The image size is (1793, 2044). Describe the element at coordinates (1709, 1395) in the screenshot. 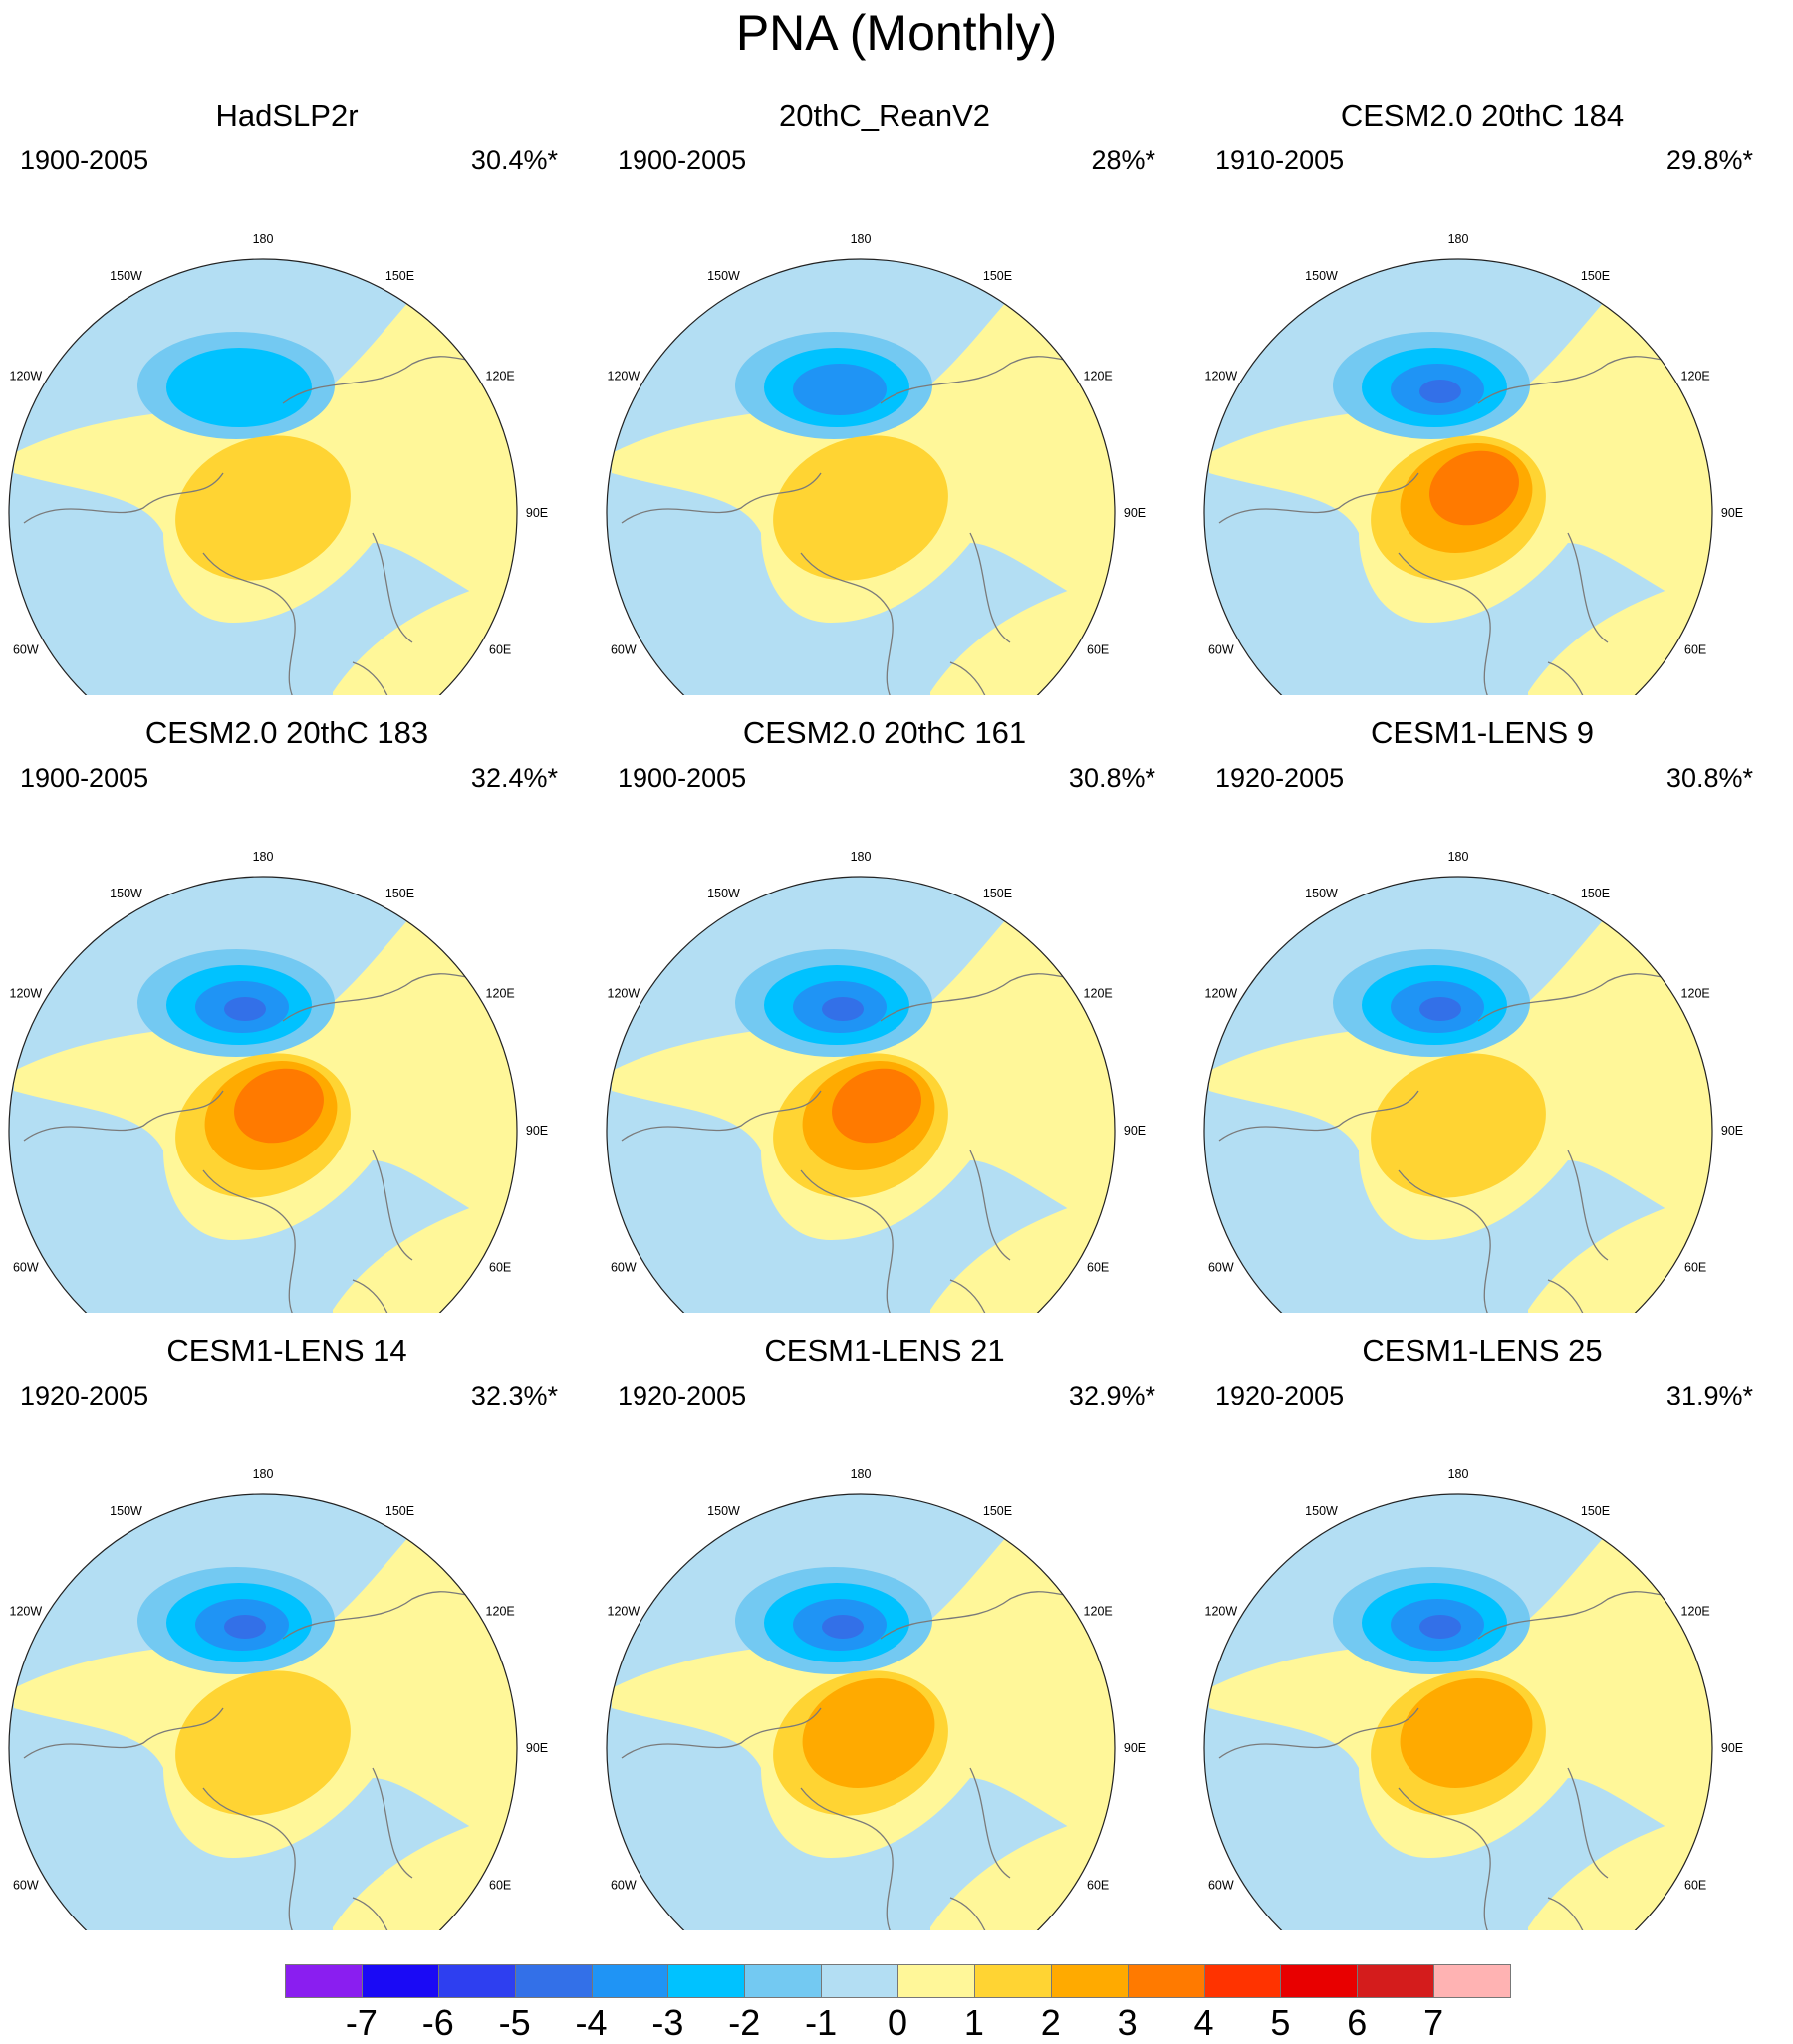

I see `variance-label: 31.9%*` at that location.